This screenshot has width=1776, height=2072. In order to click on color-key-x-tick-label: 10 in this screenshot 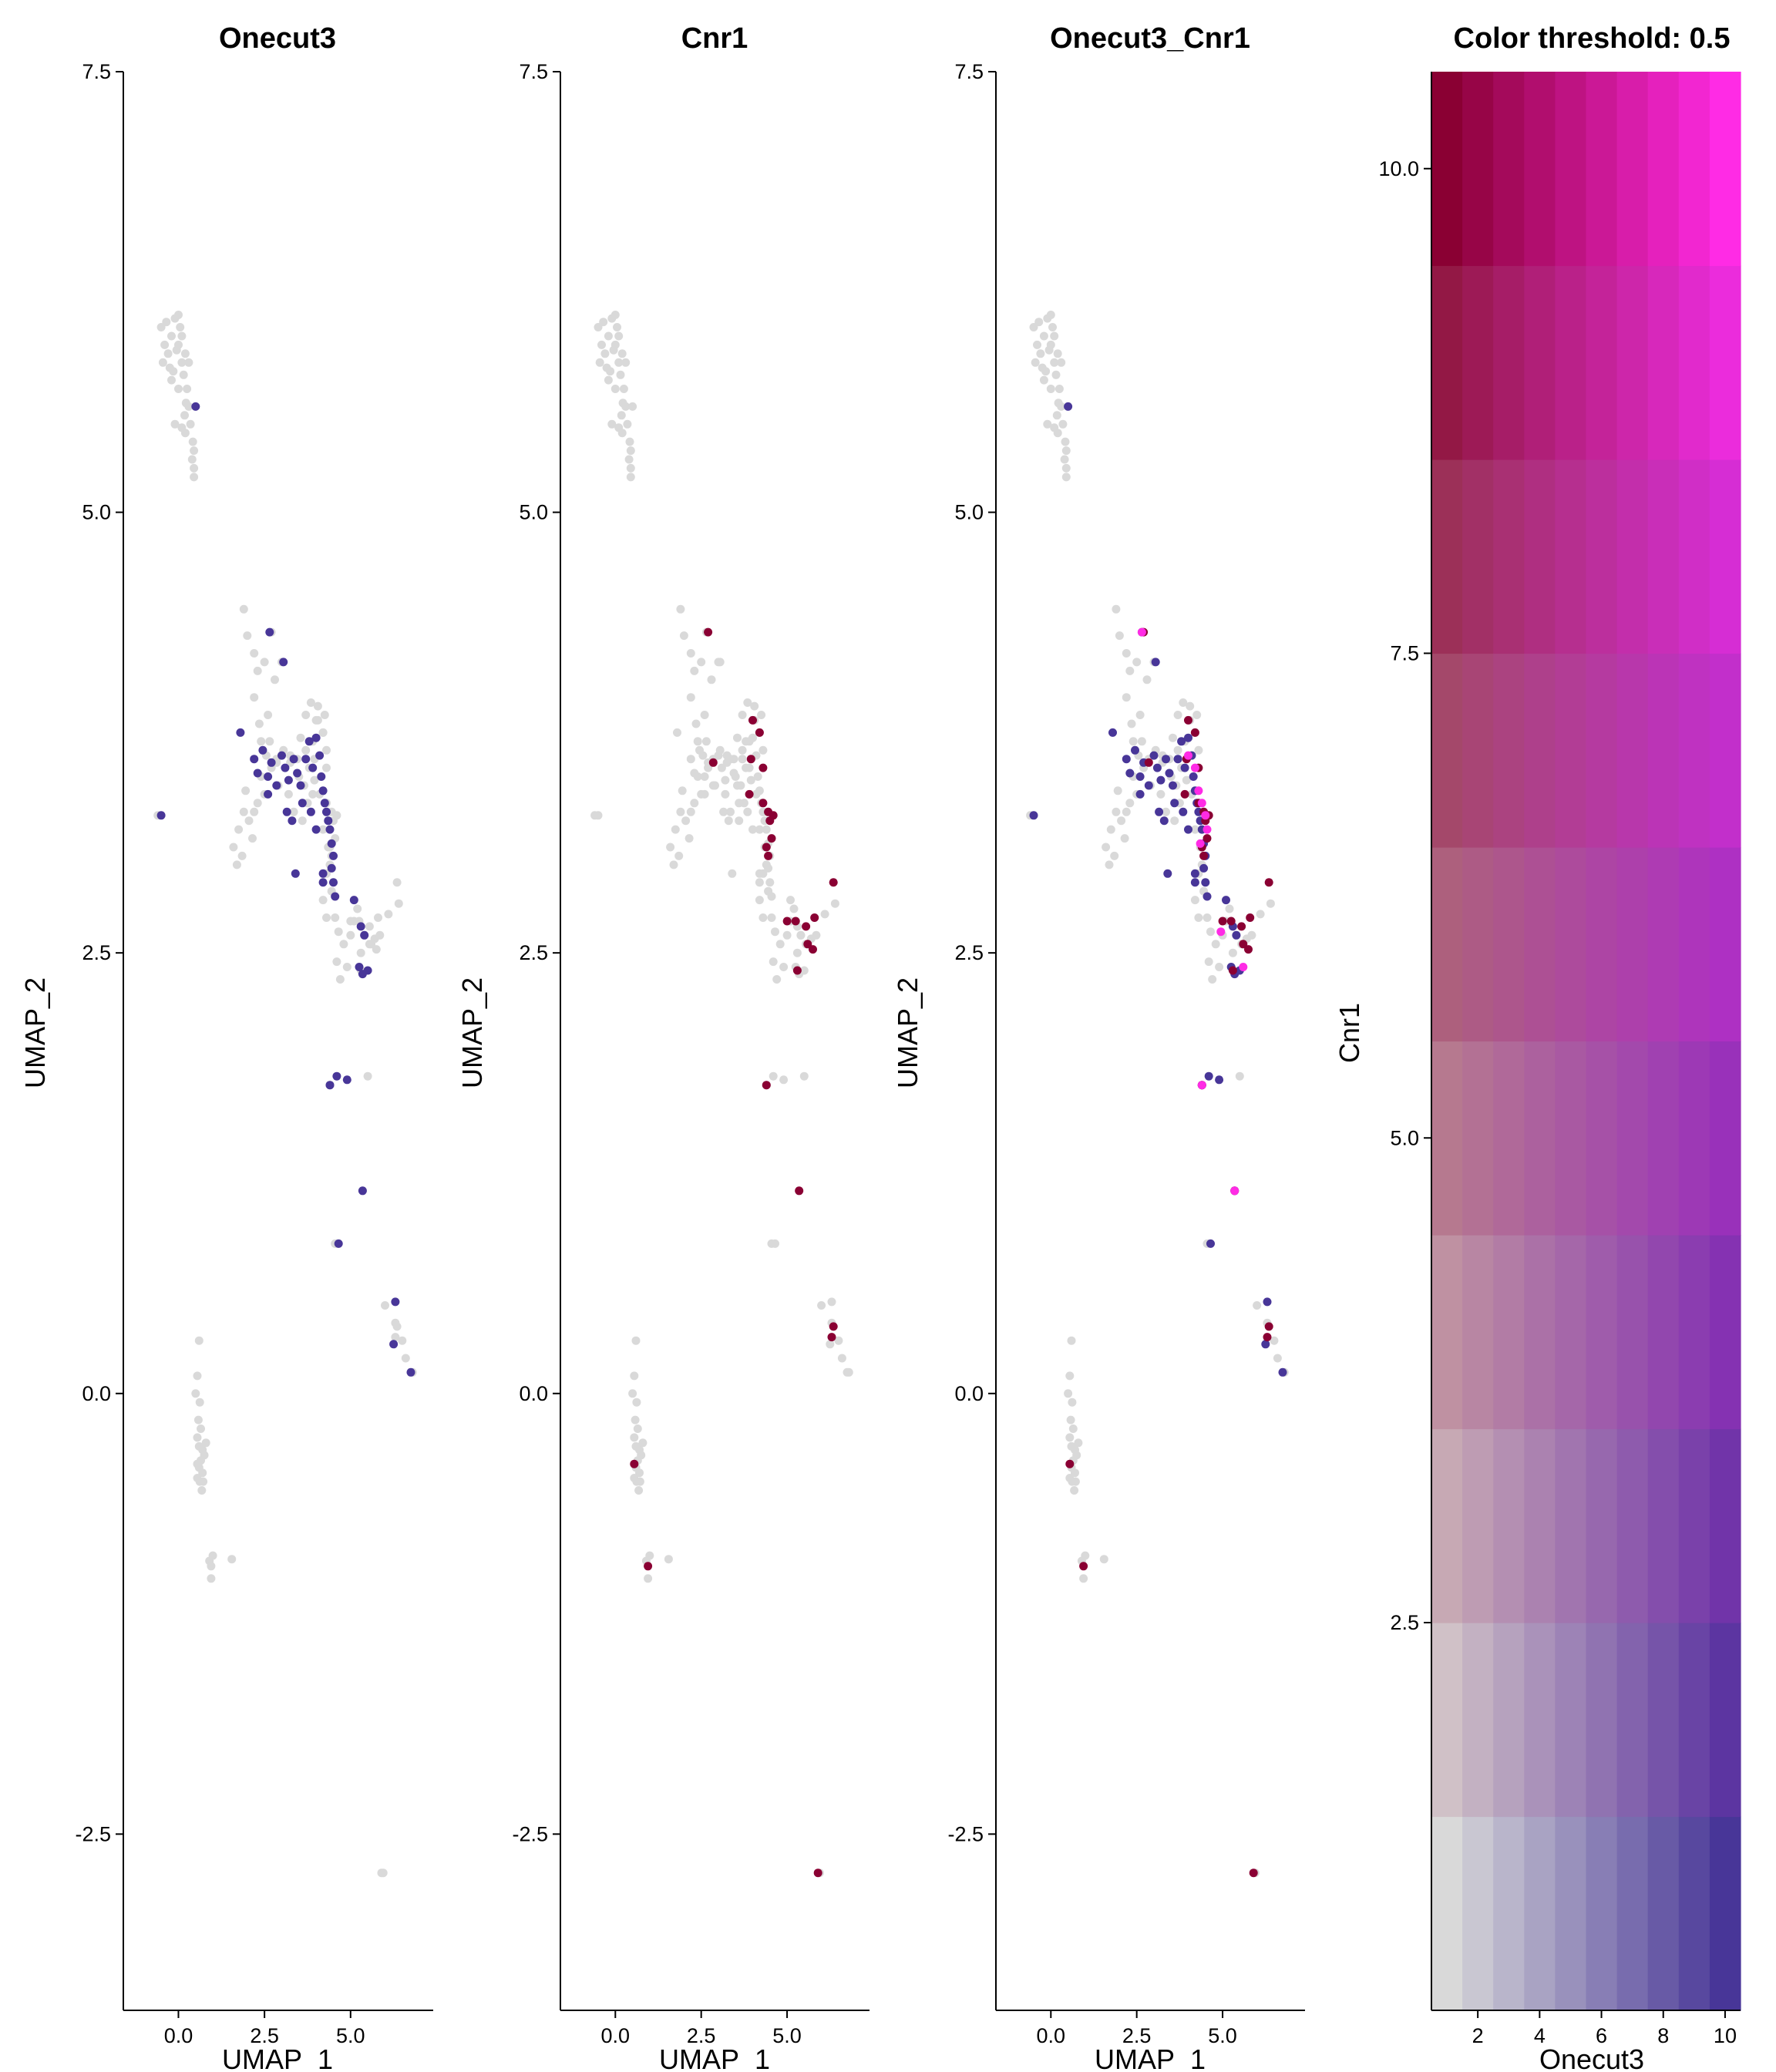, I will do `click(1726, 2036)`.